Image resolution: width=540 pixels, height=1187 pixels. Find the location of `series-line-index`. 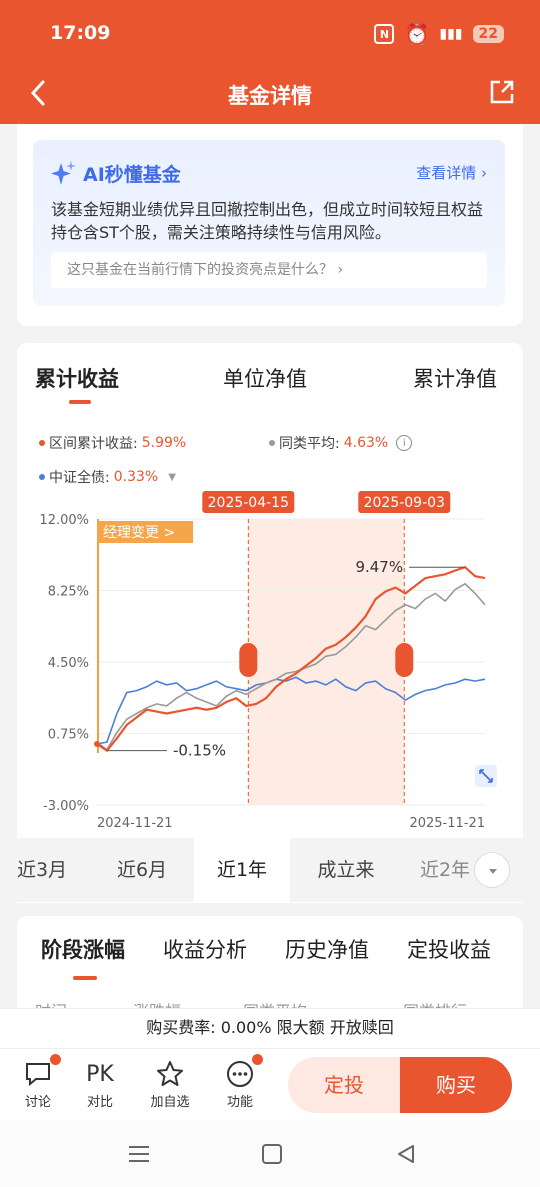

series-line-index is located at coordinates (291, 710).